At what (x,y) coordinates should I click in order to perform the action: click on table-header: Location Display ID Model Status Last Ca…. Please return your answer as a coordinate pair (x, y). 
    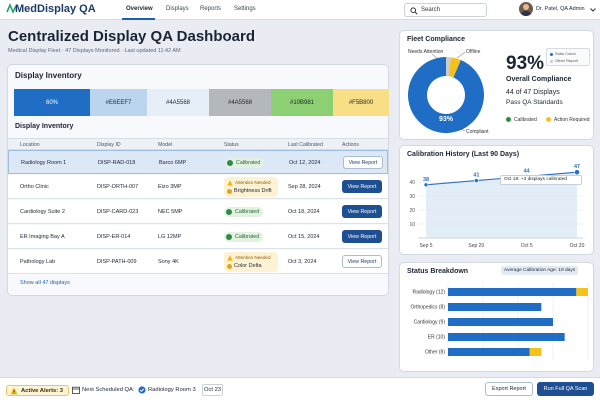
    Looking at the image, I should click on (198, 144).